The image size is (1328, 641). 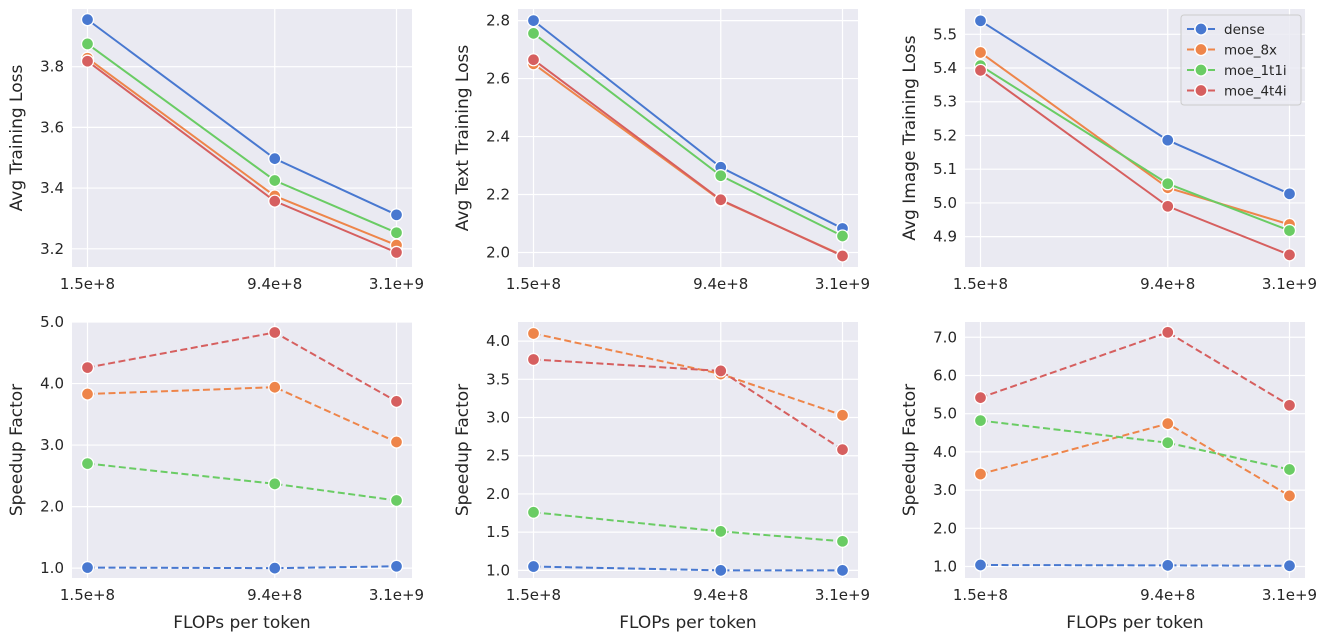 What do you see at coordinates (52, 127) in the screenshot?
I see `y-tick-label: 3.6` at bounding box center [52, 127].